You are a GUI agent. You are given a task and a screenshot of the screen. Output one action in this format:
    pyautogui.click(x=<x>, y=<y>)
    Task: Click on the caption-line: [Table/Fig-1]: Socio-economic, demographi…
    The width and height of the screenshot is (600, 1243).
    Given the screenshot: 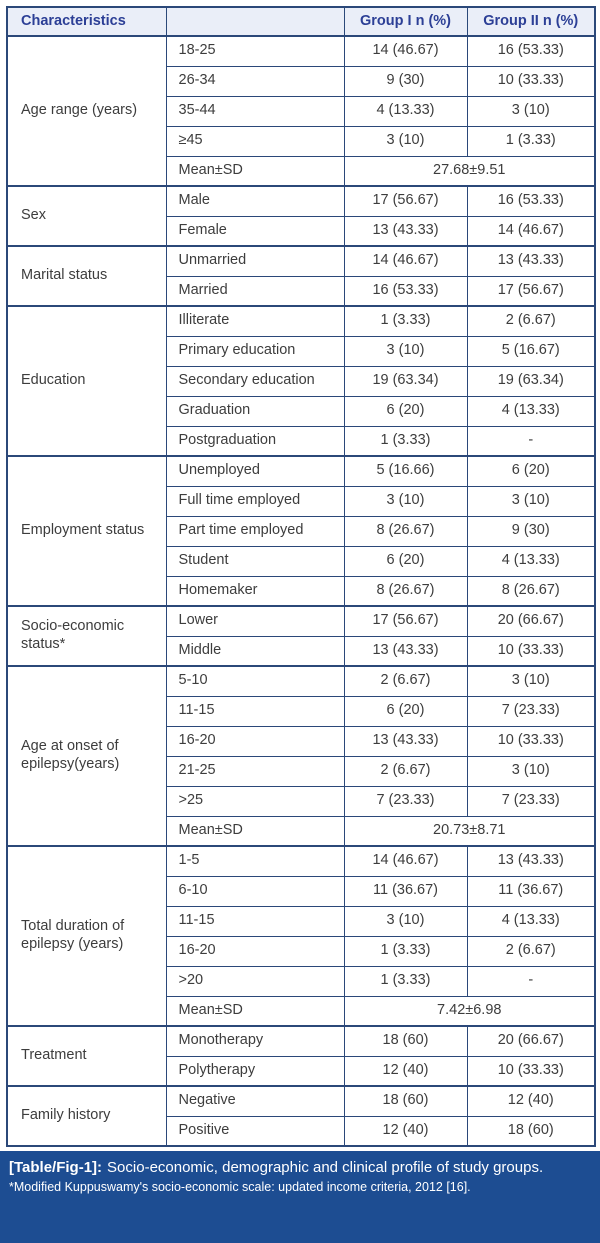 What is the action you would take?
    pyautogui.click(x=299, y=1167)
    